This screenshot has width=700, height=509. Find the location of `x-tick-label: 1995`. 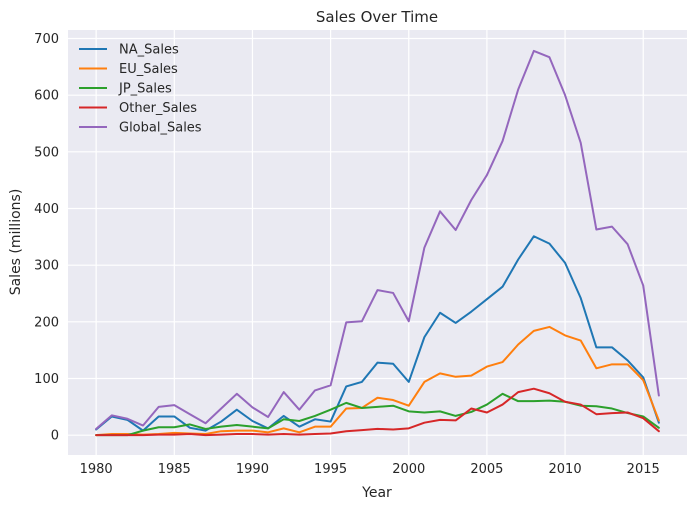

x-tick-label: 1995 is located at coordinates (330, 469).